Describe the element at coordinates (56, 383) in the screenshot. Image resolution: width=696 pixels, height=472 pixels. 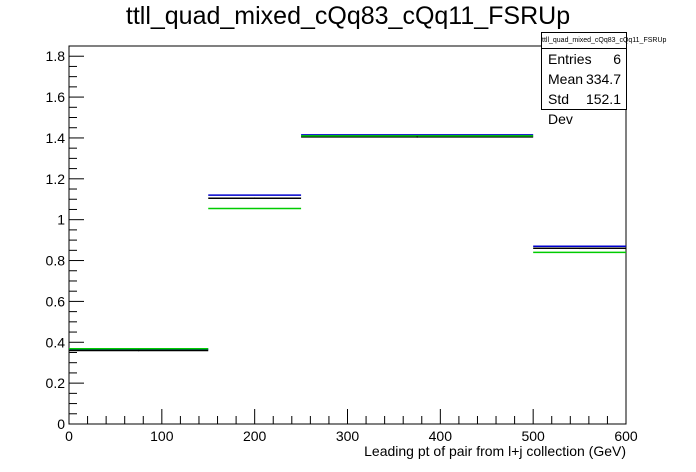
I see `y-tick-label: 0.2` at that location.